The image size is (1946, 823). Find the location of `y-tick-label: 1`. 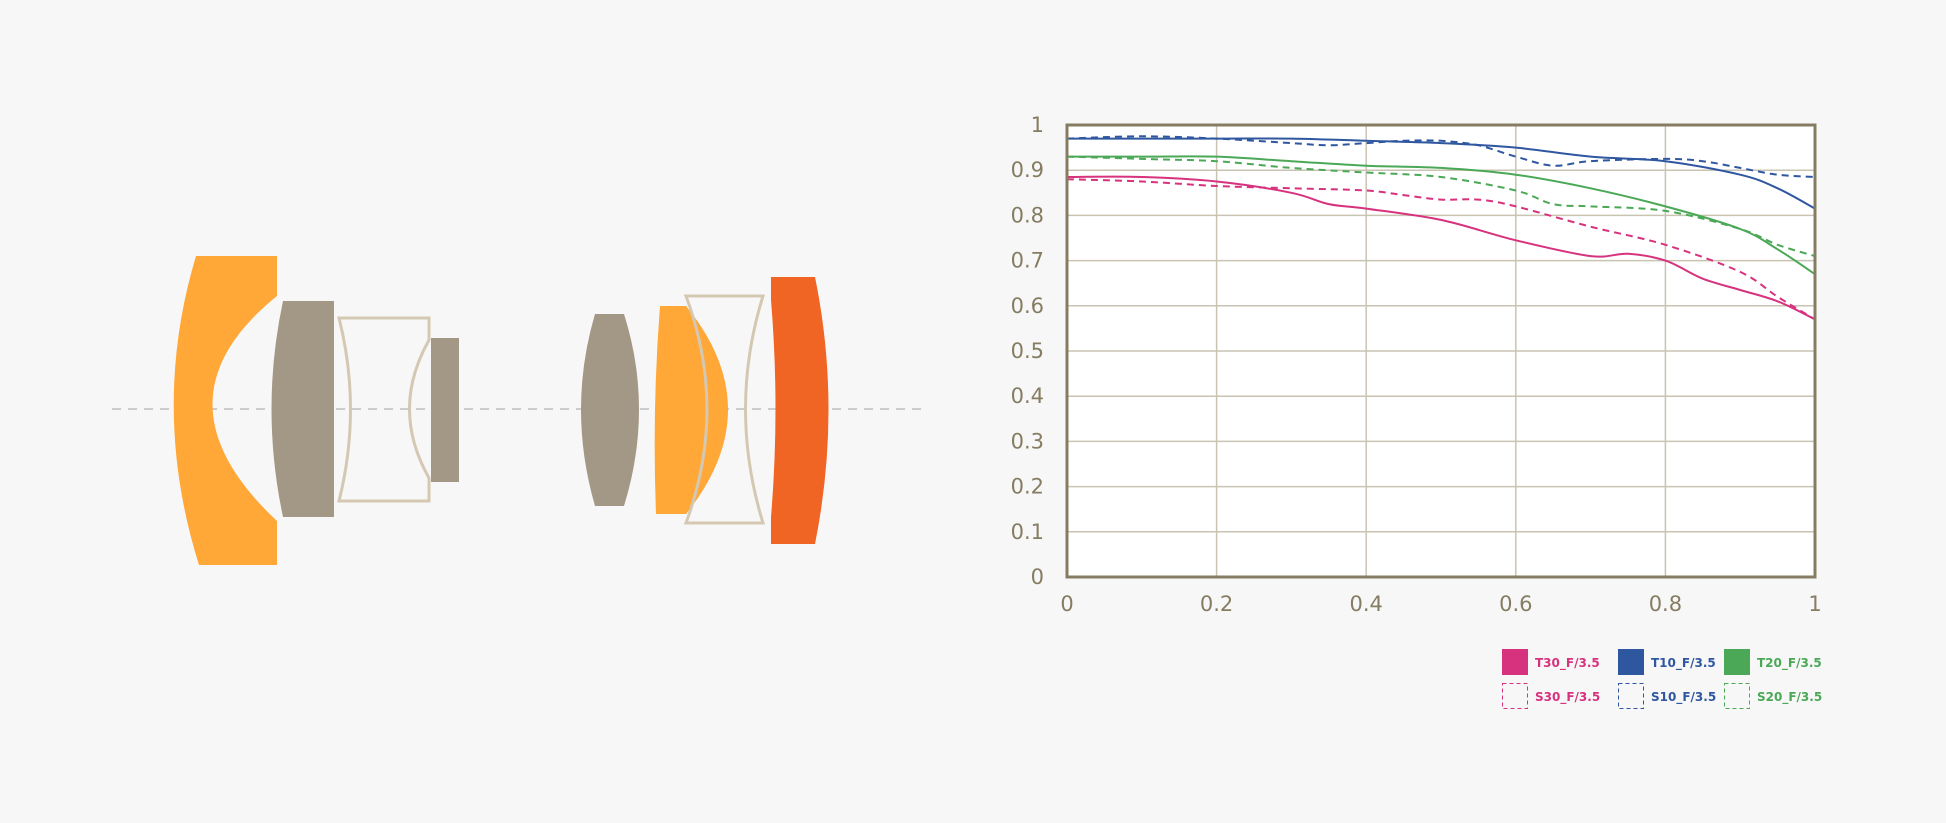

y-tick-label: 1 is located at coordinates (1037, 125).